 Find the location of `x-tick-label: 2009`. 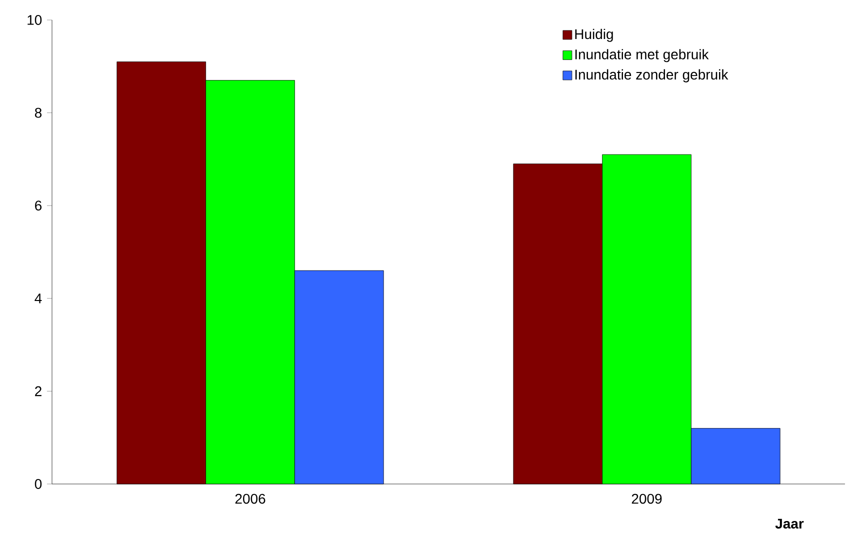

x-tick-label: 2009 is located at coordinates (647, 499).